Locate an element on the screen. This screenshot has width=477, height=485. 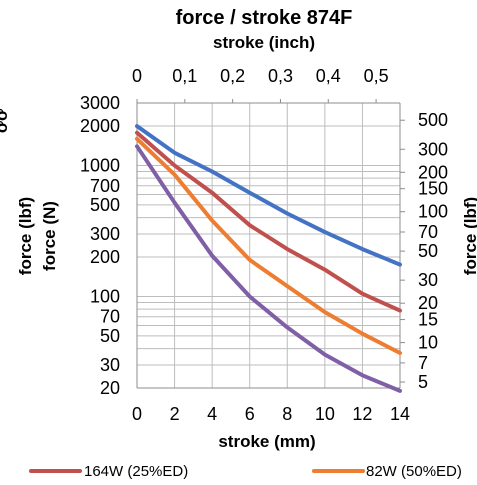
top-axis-title: stroke (inch) is located at coordinates (264, 42).